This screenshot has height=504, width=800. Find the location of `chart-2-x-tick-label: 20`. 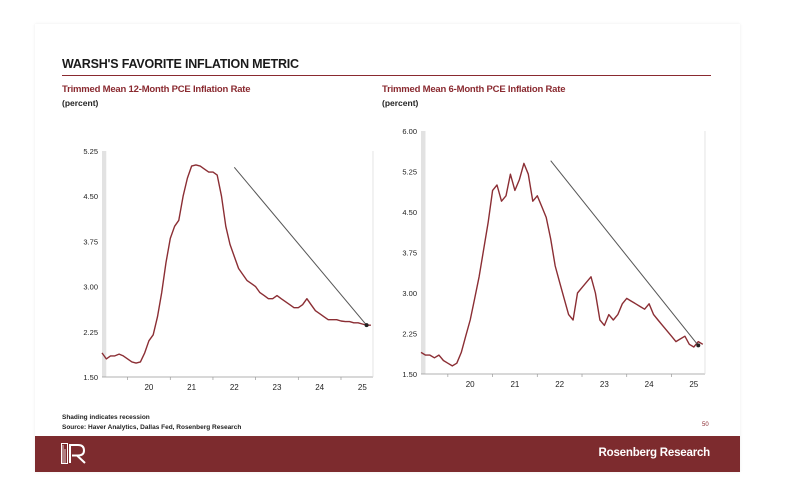

chart-2-x-tick-label: 20 is located at coordinates (470, 384).